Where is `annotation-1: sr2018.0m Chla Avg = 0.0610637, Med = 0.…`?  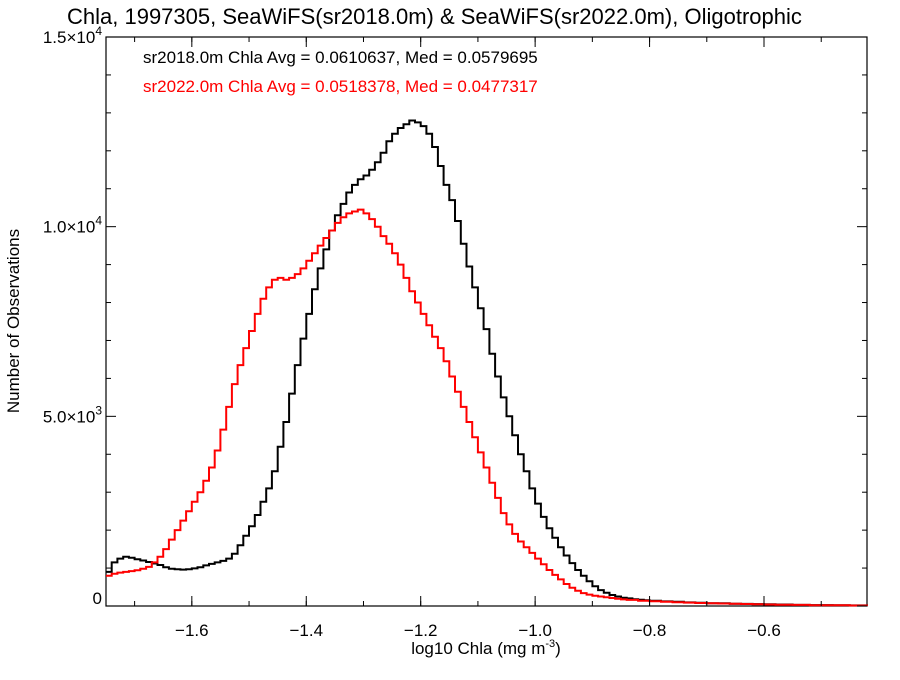
annotation-1: sr2018.0m Chla Avg = 0.0610637, Med = 0.… is located at coordinates (340, 57).